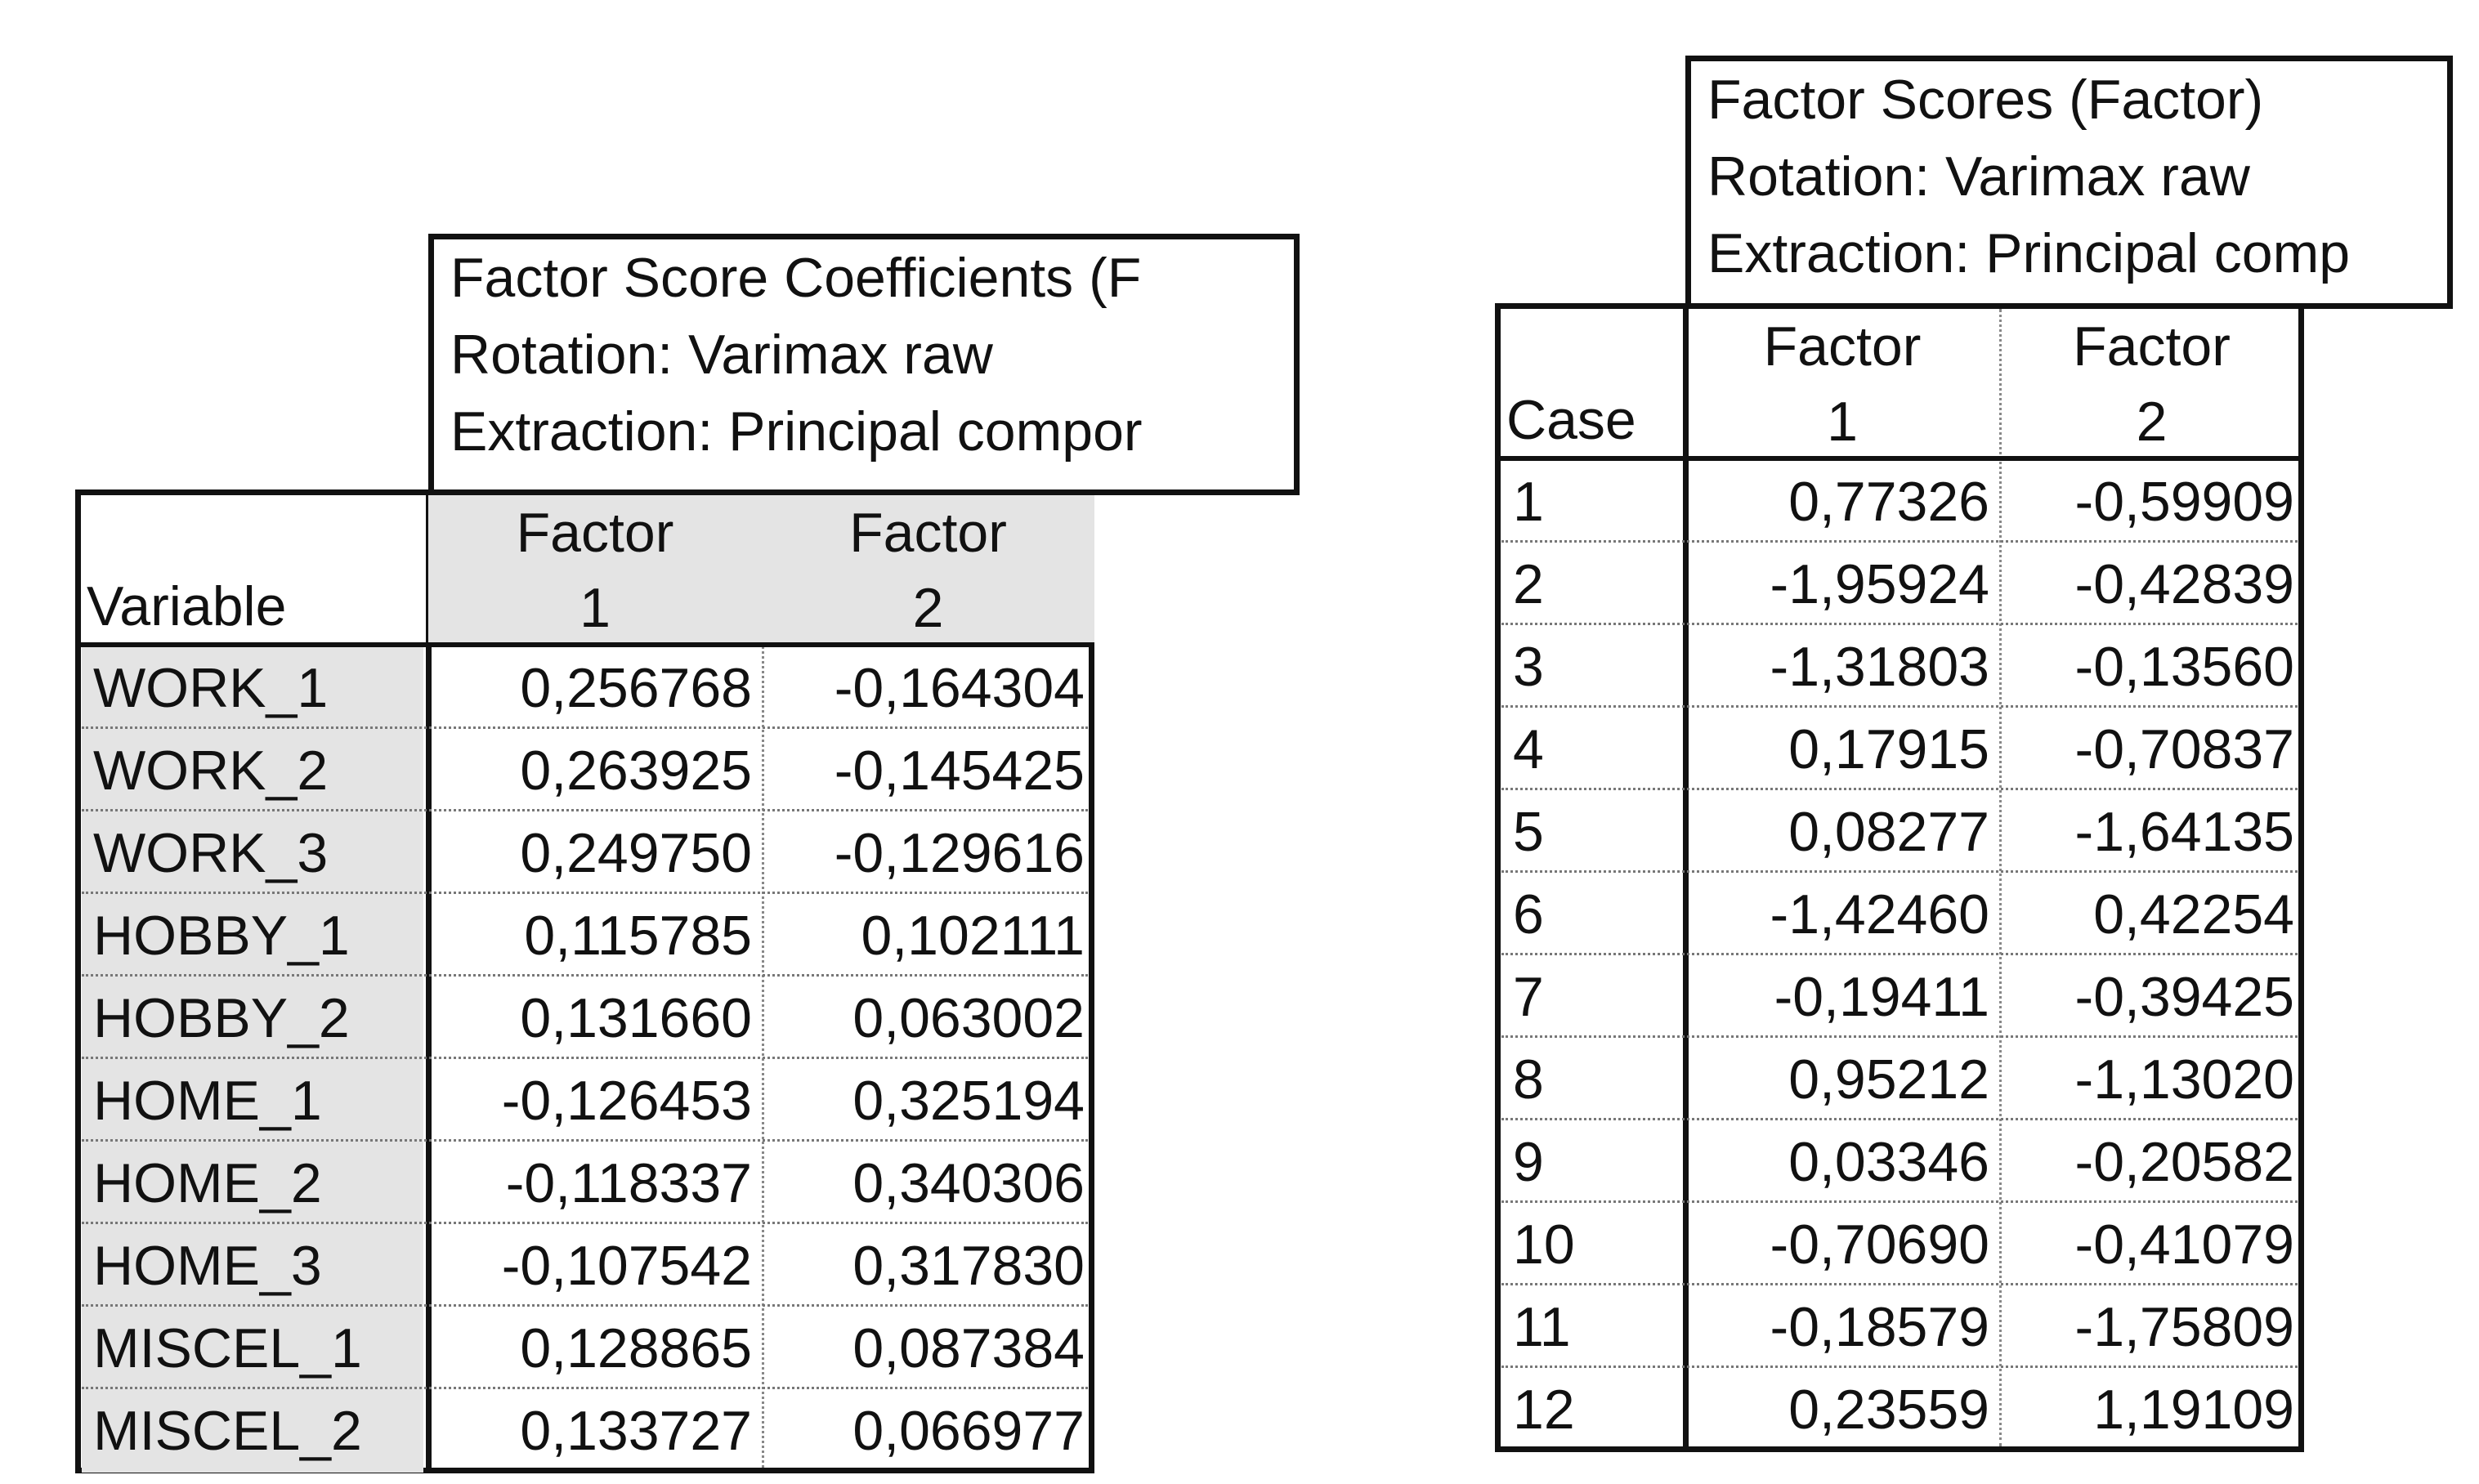 The width and height of the screenshot is (2479, 1484). Describe the element at coordinates (1889, 749) in the screenshot. I see `table-cell-factor-1: 0,17915` at that location.